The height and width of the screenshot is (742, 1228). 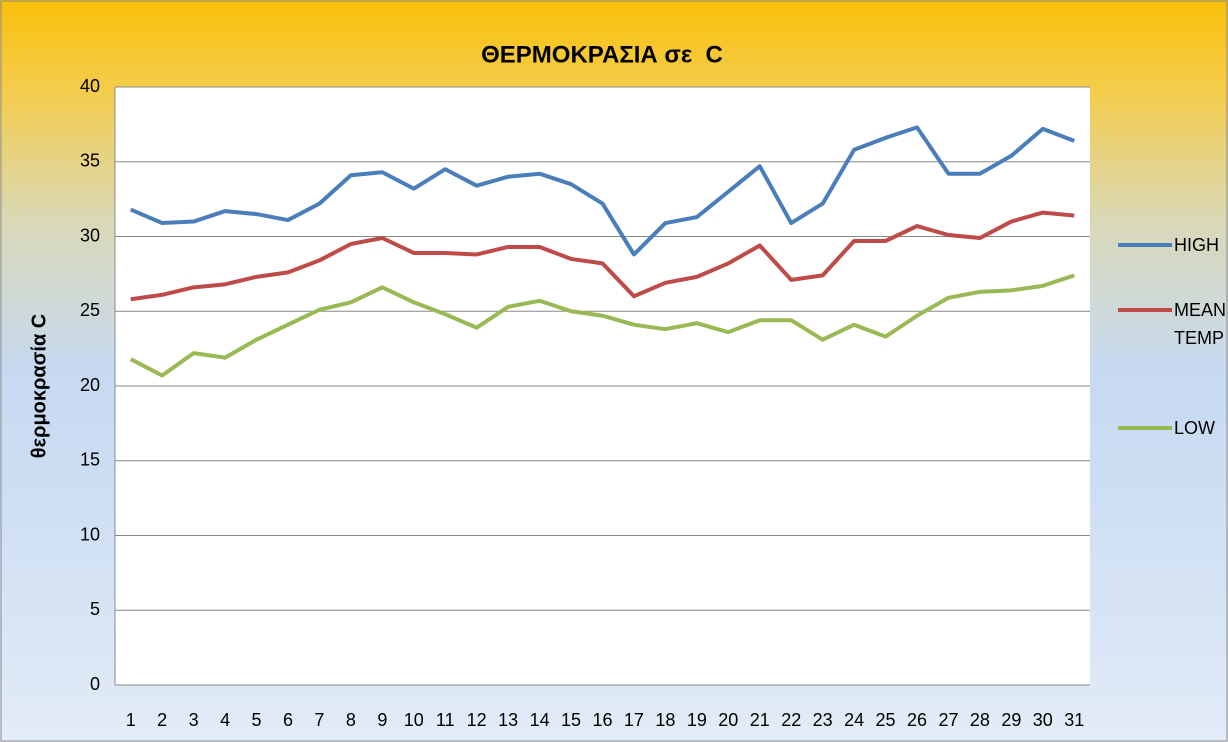 I want to click on chart-title: ΘΕΡΜΟΚΡΑΣΙΑ σε C, so click(x=602, y=54).